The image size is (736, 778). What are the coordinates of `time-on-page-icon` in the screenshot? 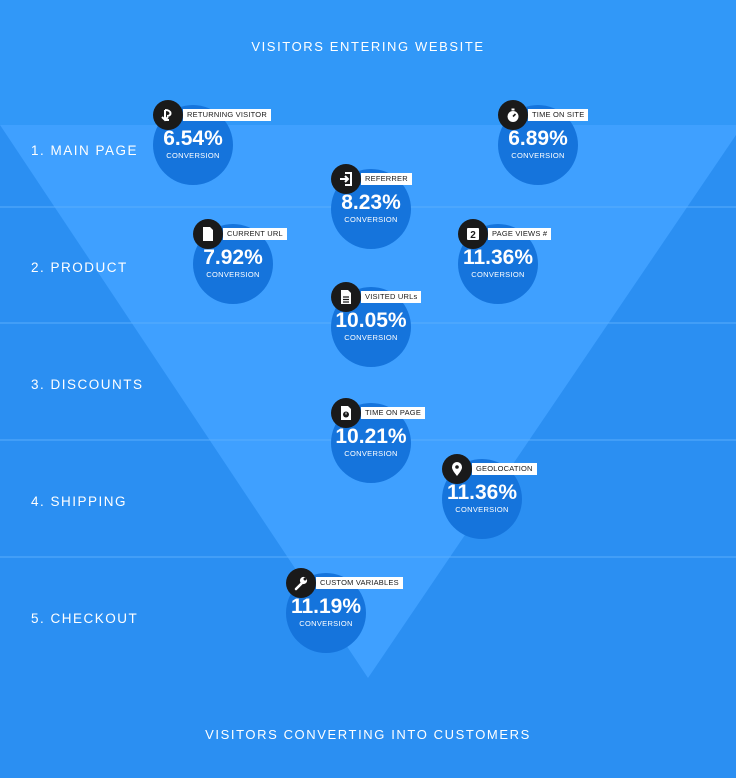 It's located at (346, 413).